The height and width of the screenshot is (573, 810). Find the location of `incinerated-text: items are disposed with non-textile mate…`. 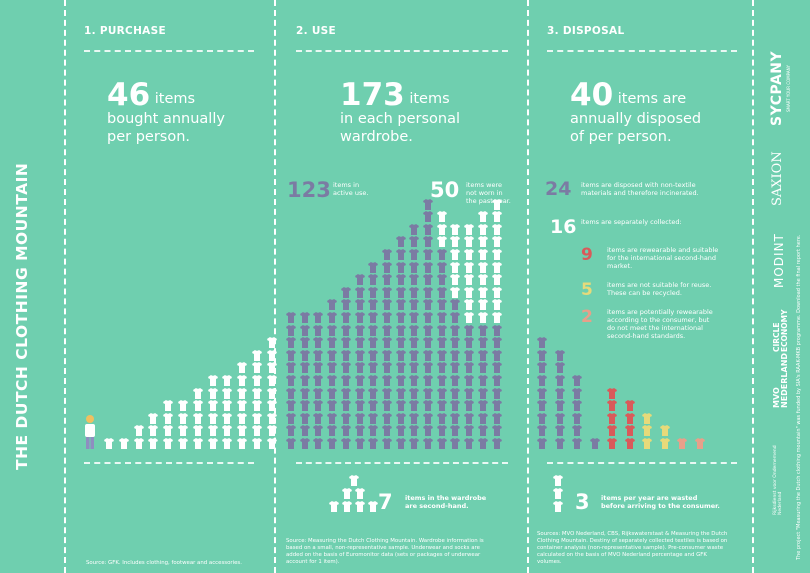

incinerated-text: items are disposed with non-textile mate… is located at coordinates (640, 189).